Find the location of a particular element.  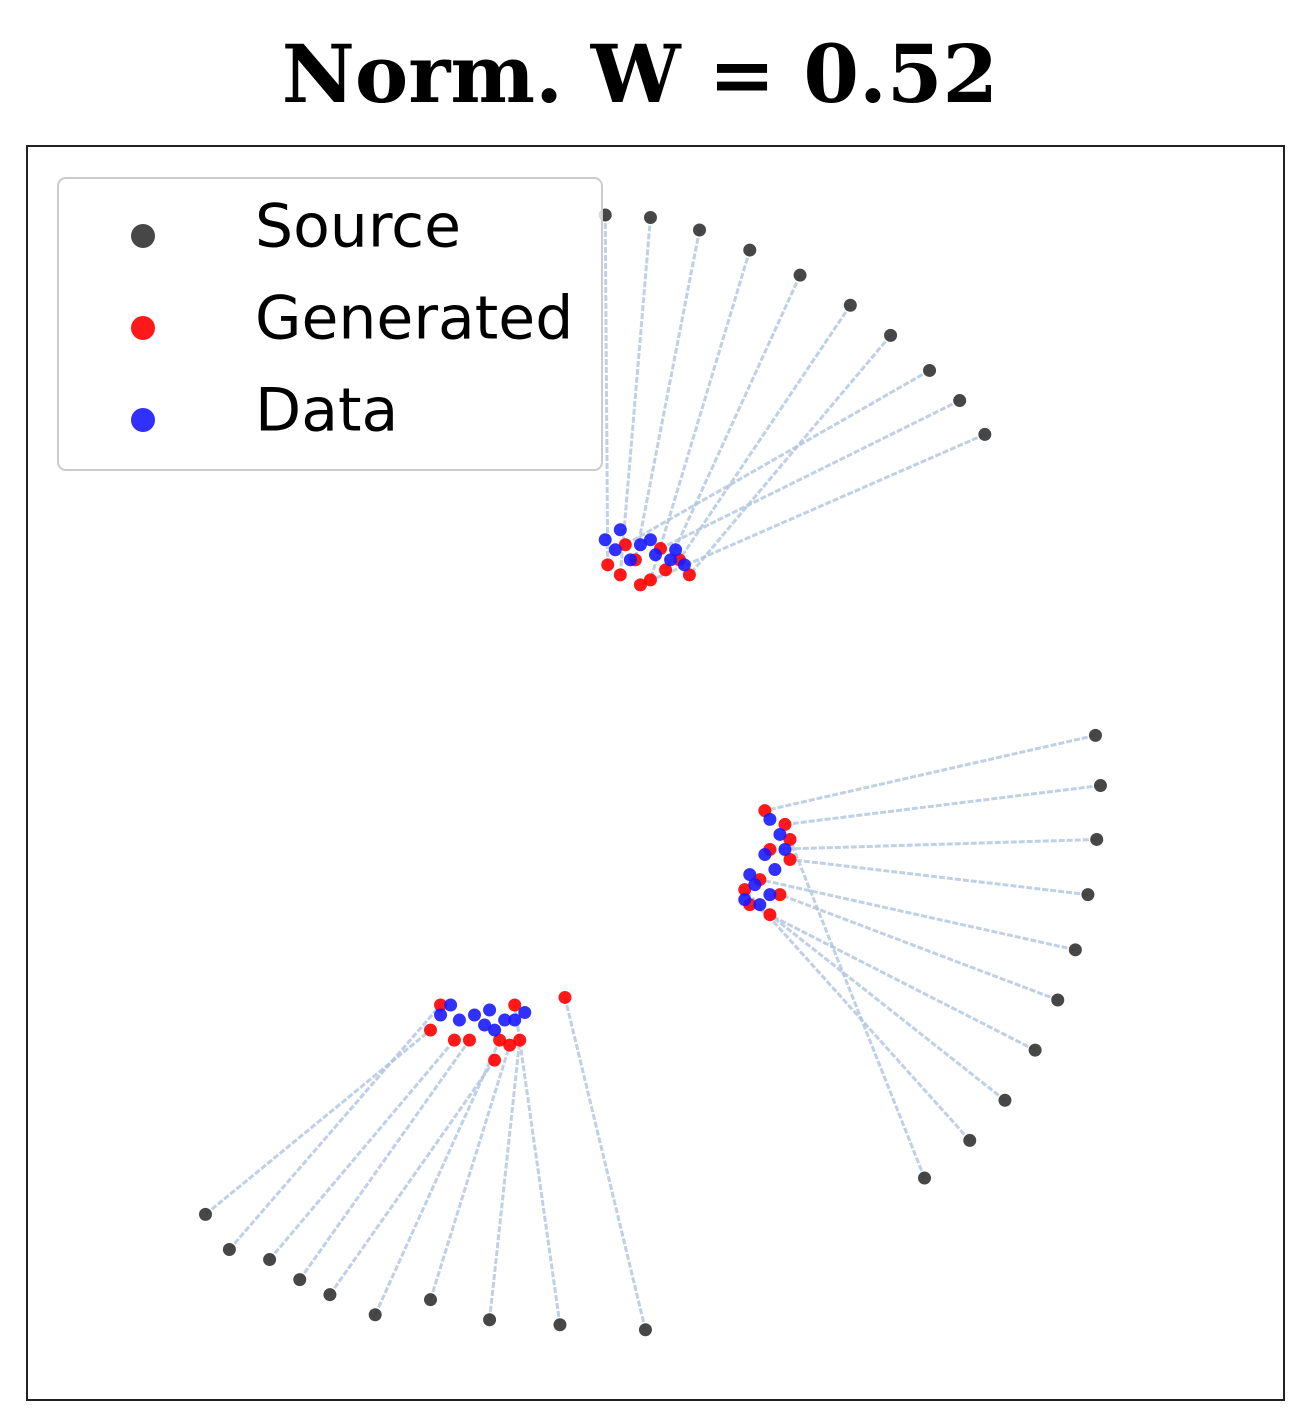

legend-label: Data is located at coordinates (326, 411).